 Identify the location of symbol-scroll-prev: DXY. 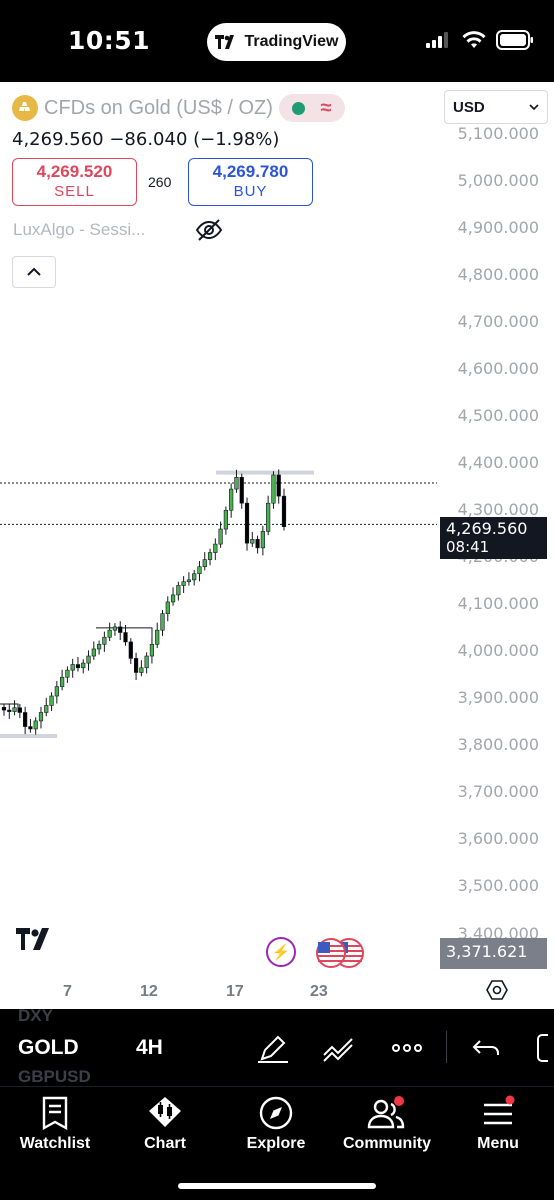
(35, 1015).